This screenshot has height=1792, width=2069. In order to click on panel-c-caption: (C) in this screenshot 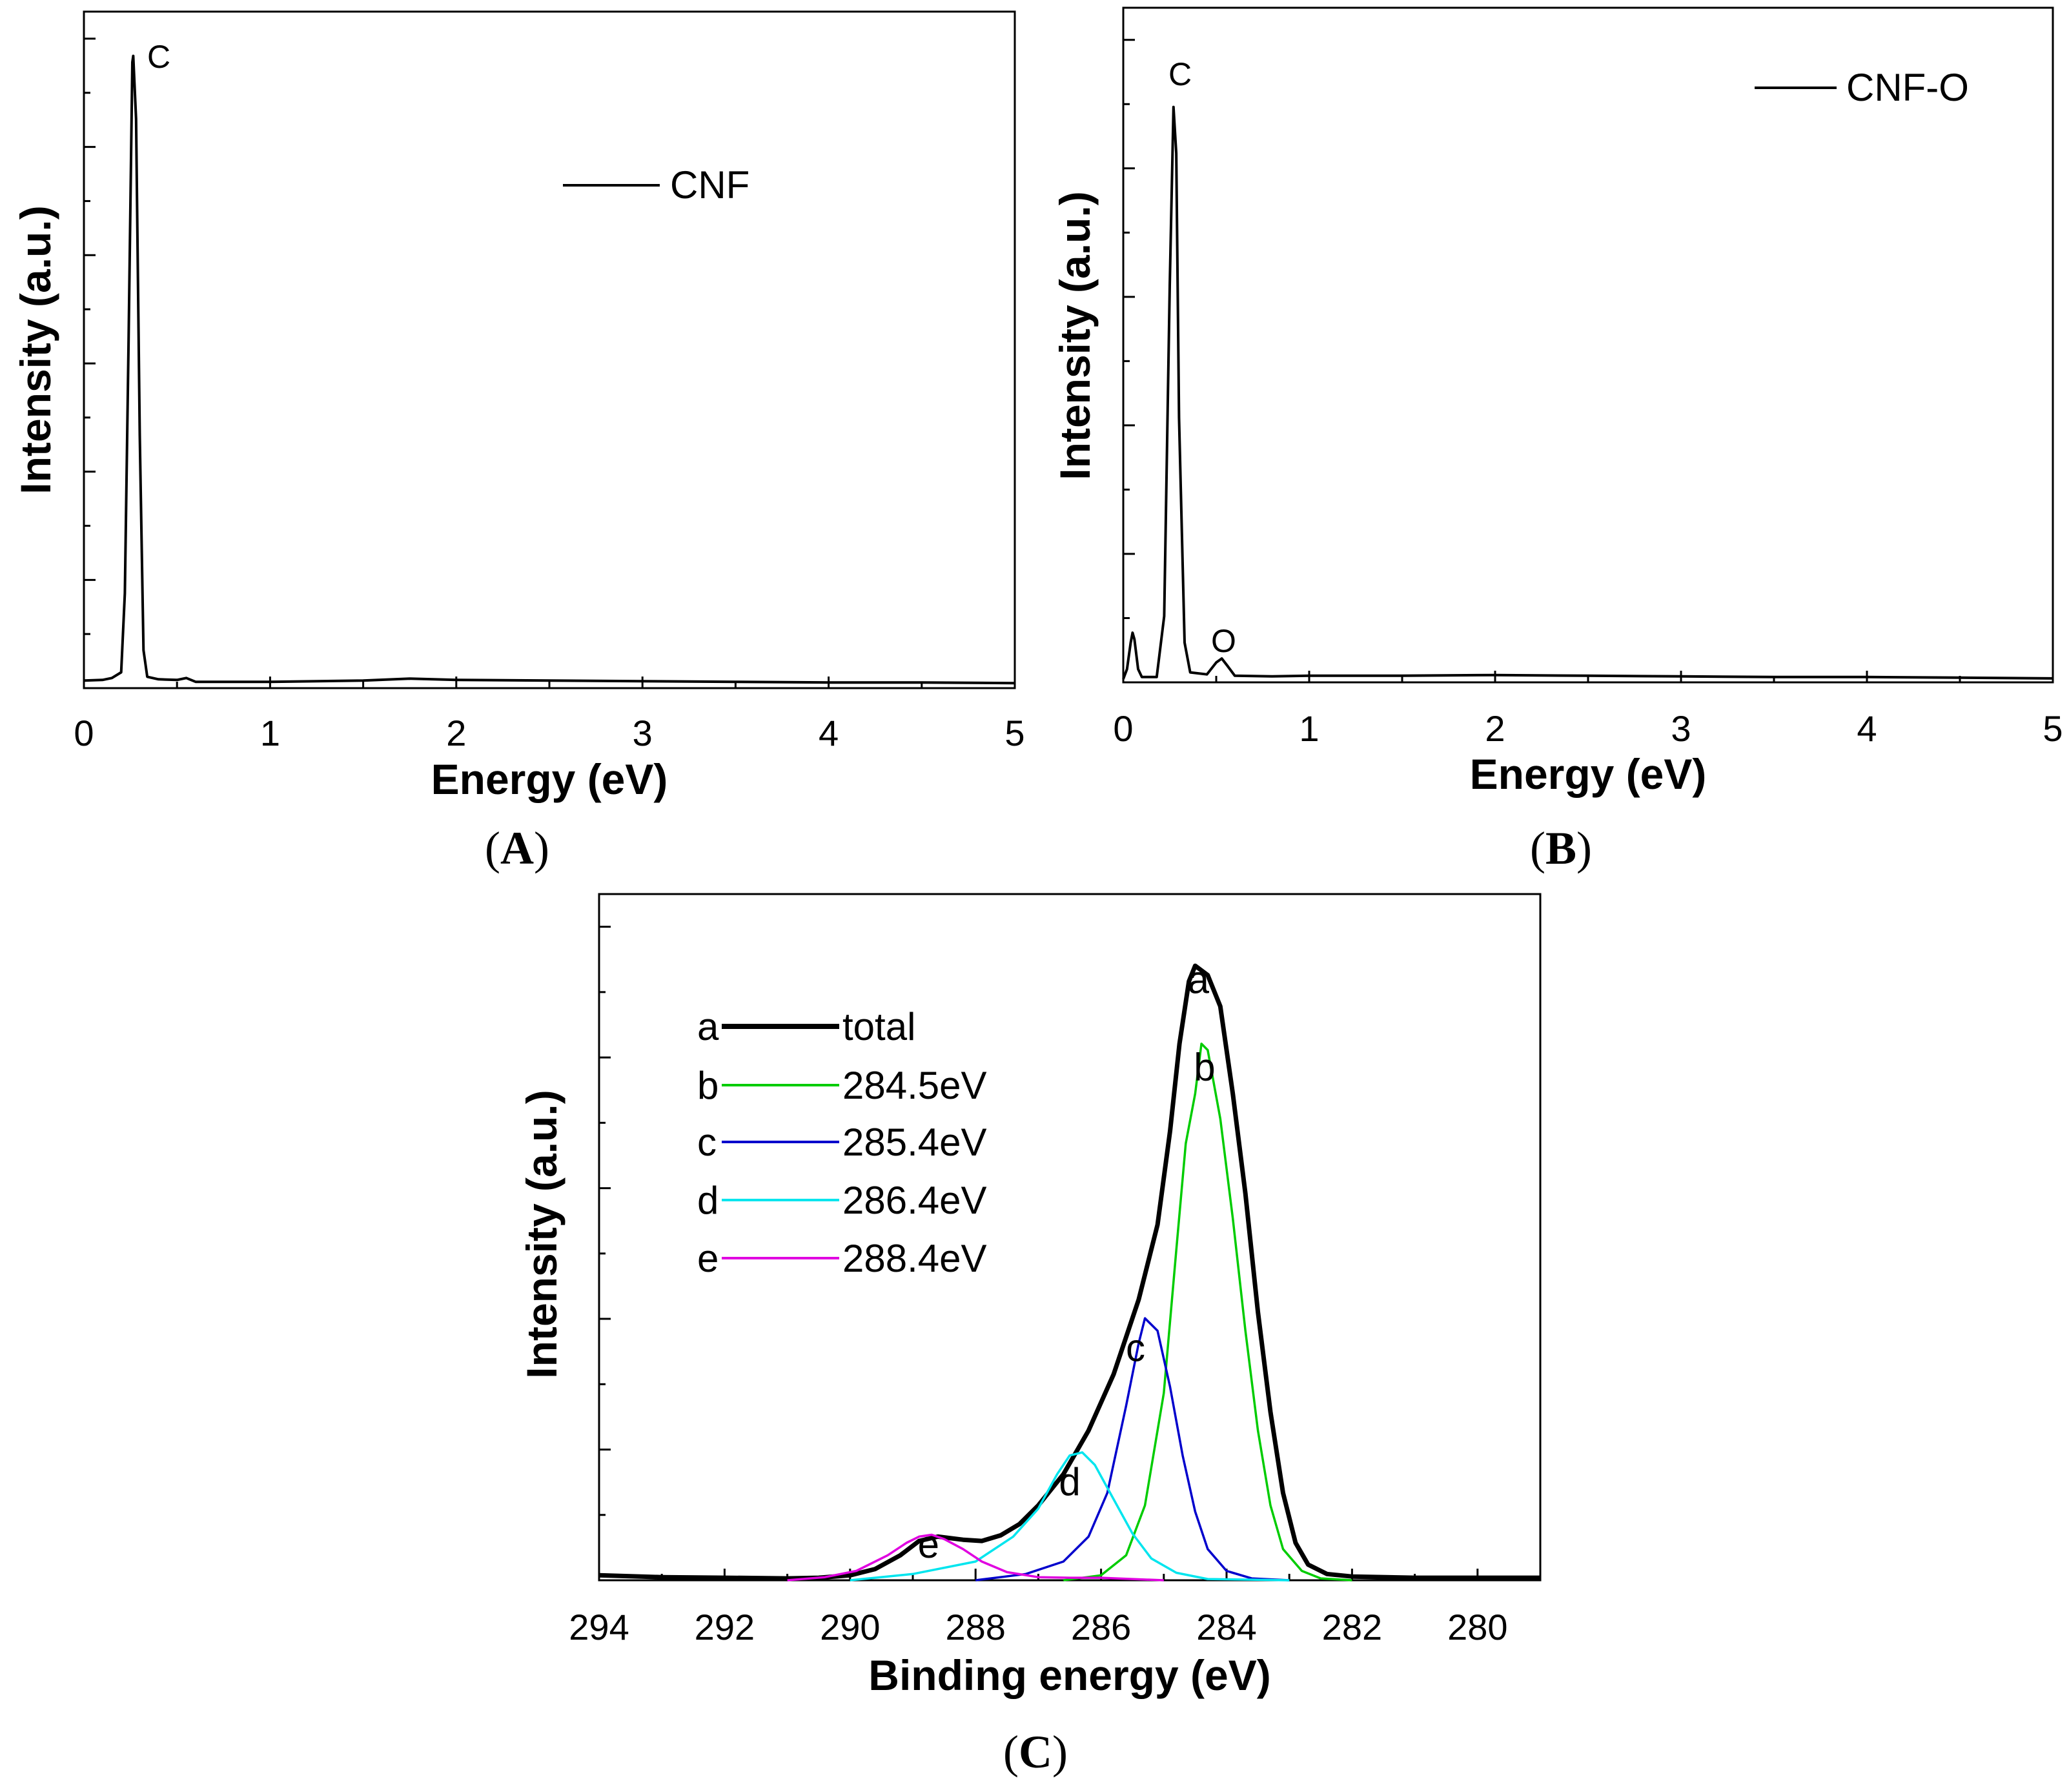, I will do `click(1035, 1752)`.